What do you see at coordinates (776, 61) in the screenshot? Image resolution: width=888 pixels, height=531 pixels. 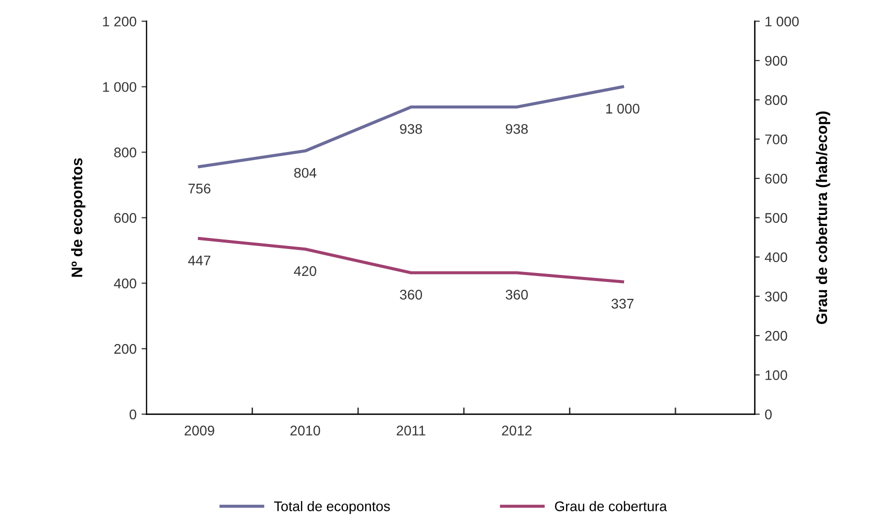 I see `y2-tick-label: 900` at bounding box center [776, 61].